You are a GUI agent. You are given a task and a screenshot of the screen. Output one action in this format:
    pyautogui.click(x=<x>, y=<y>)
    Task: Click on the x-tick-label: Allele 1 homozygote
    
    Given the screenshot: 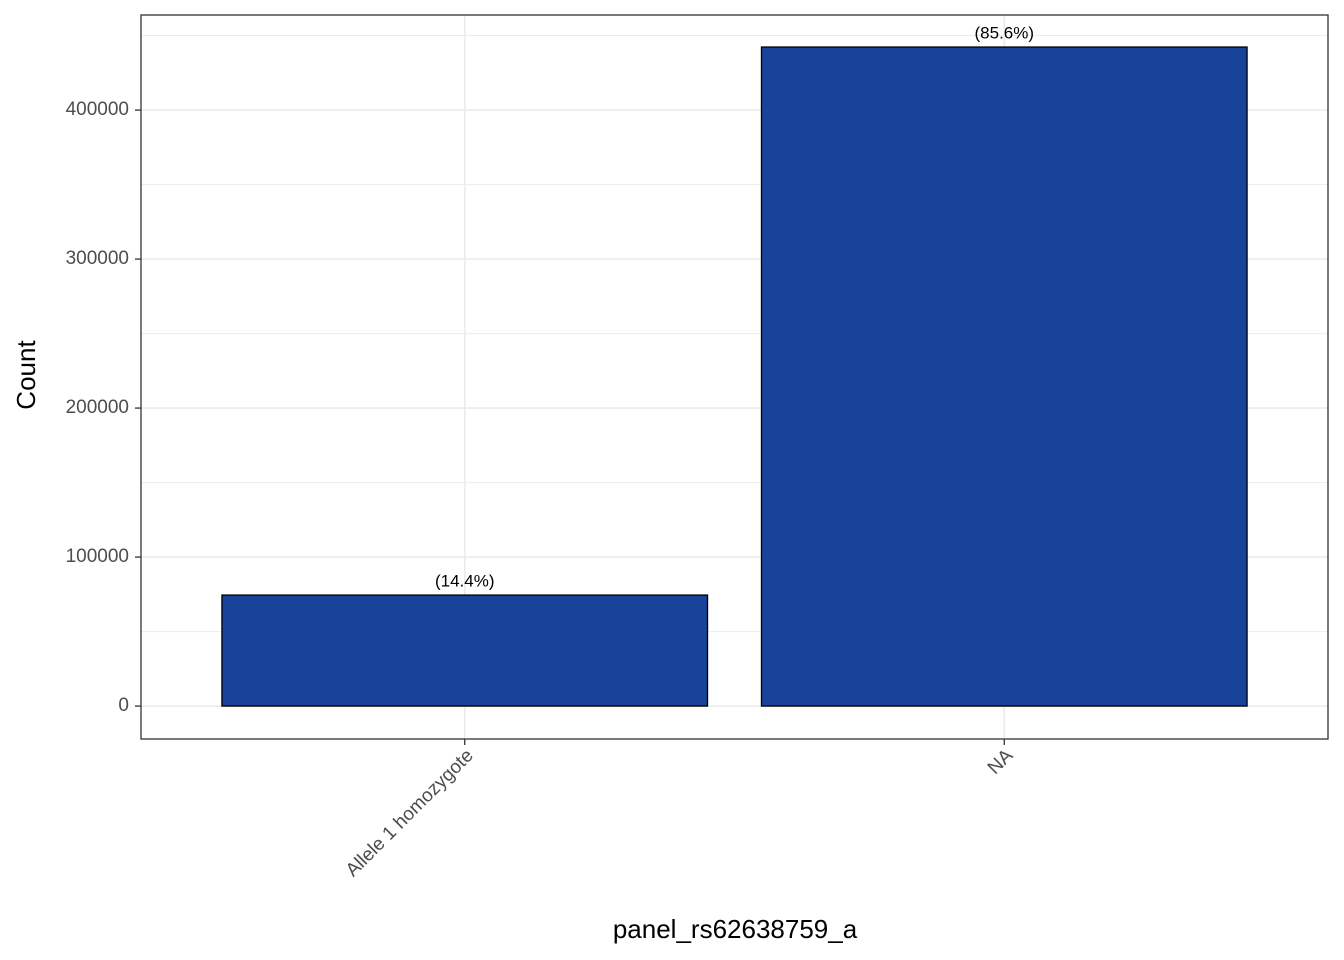 What is the action you would take?
    pyautogui.click(x=410, y=813)
    